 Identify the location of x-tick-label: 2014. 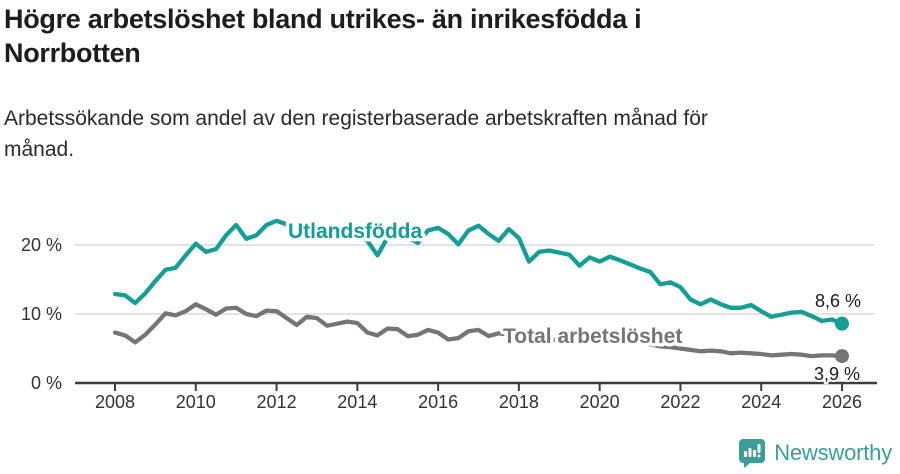
(357, 402).